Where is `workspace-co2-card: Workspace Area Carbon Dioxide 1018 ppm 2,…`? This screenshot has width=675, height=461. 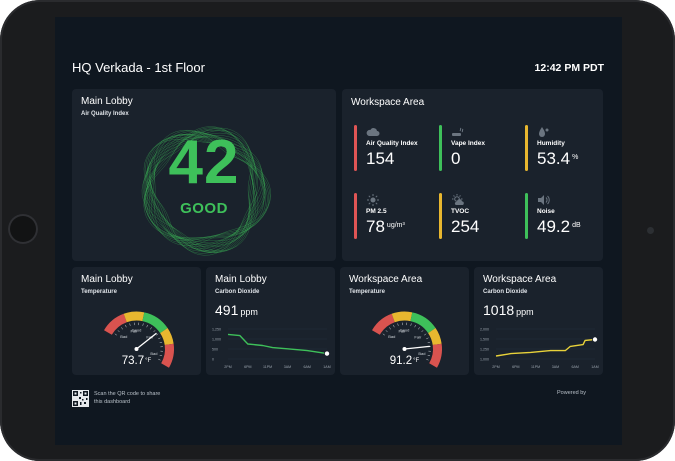
workspace-co2-card: Workspace Area Carbon Dioxide 1018 ppm 2,… is located at coordinates (538, 321).